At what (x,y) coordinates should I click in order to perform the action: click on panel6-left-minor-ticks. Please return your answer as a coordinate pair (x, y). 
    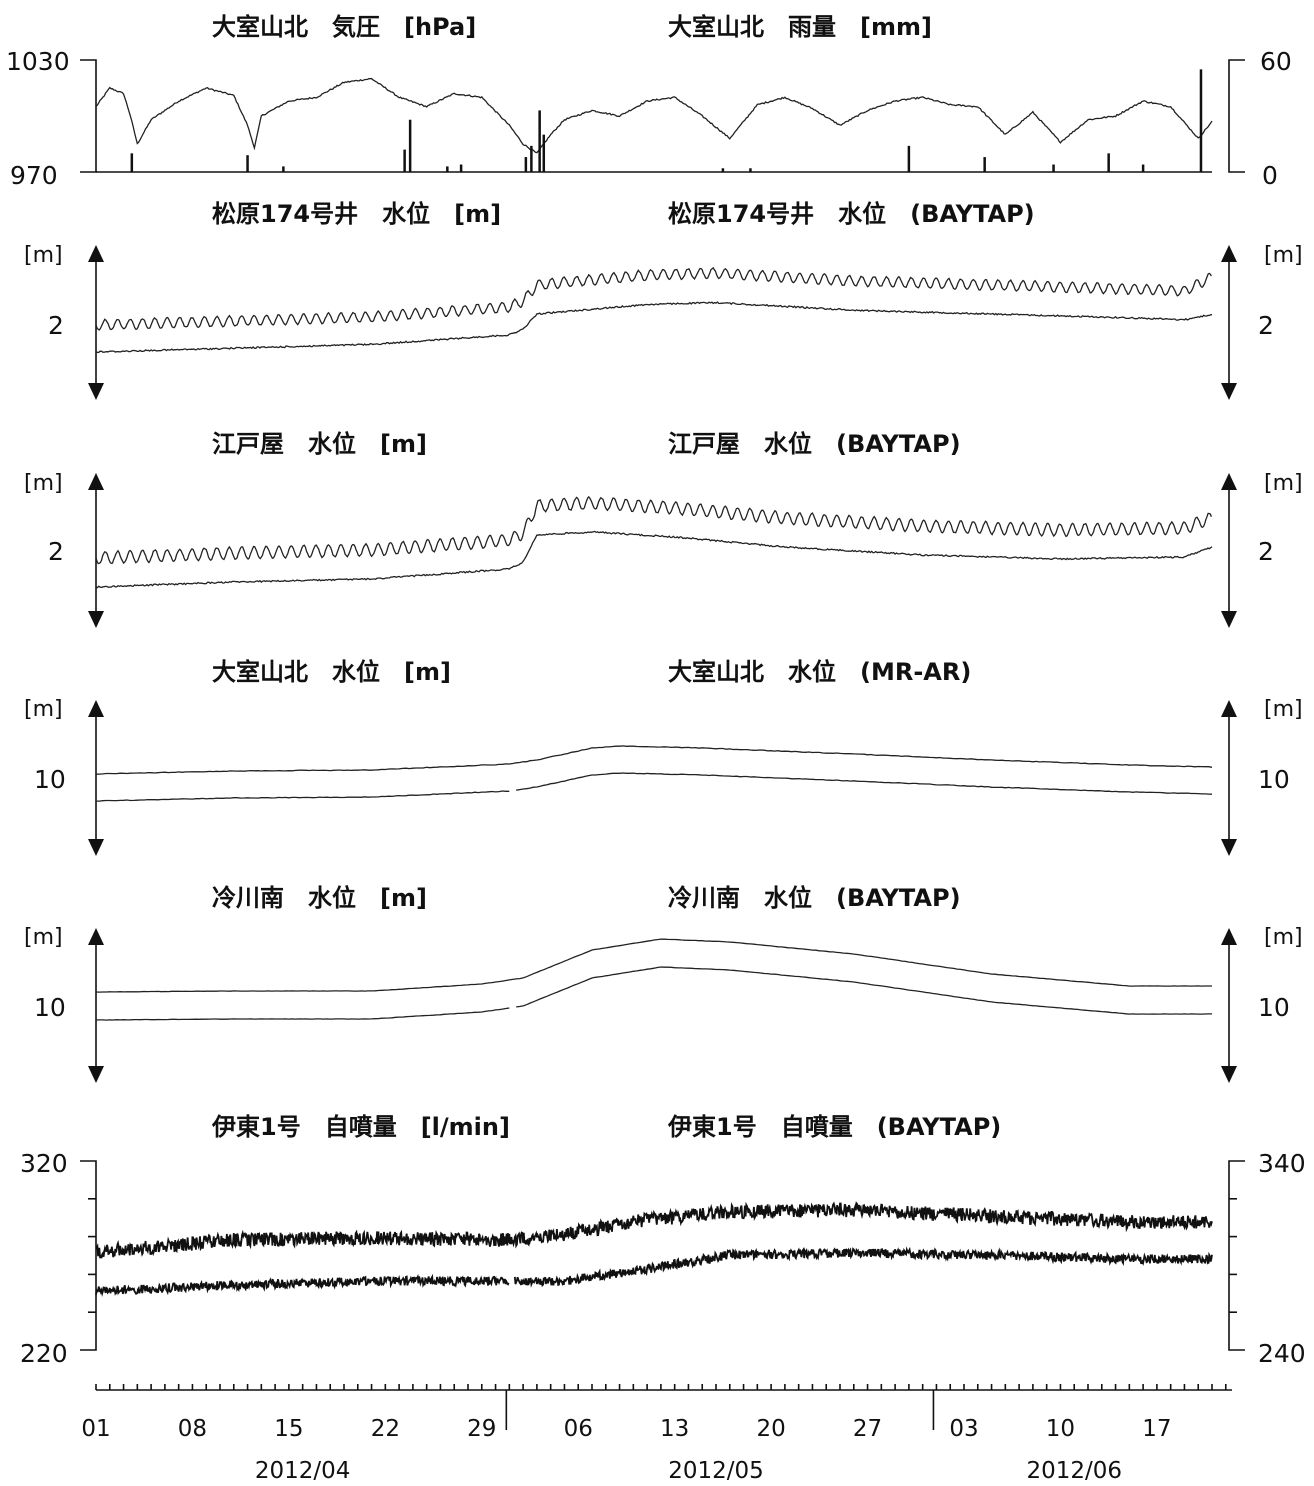
    Looking at the image, I should click on (92, 1255).